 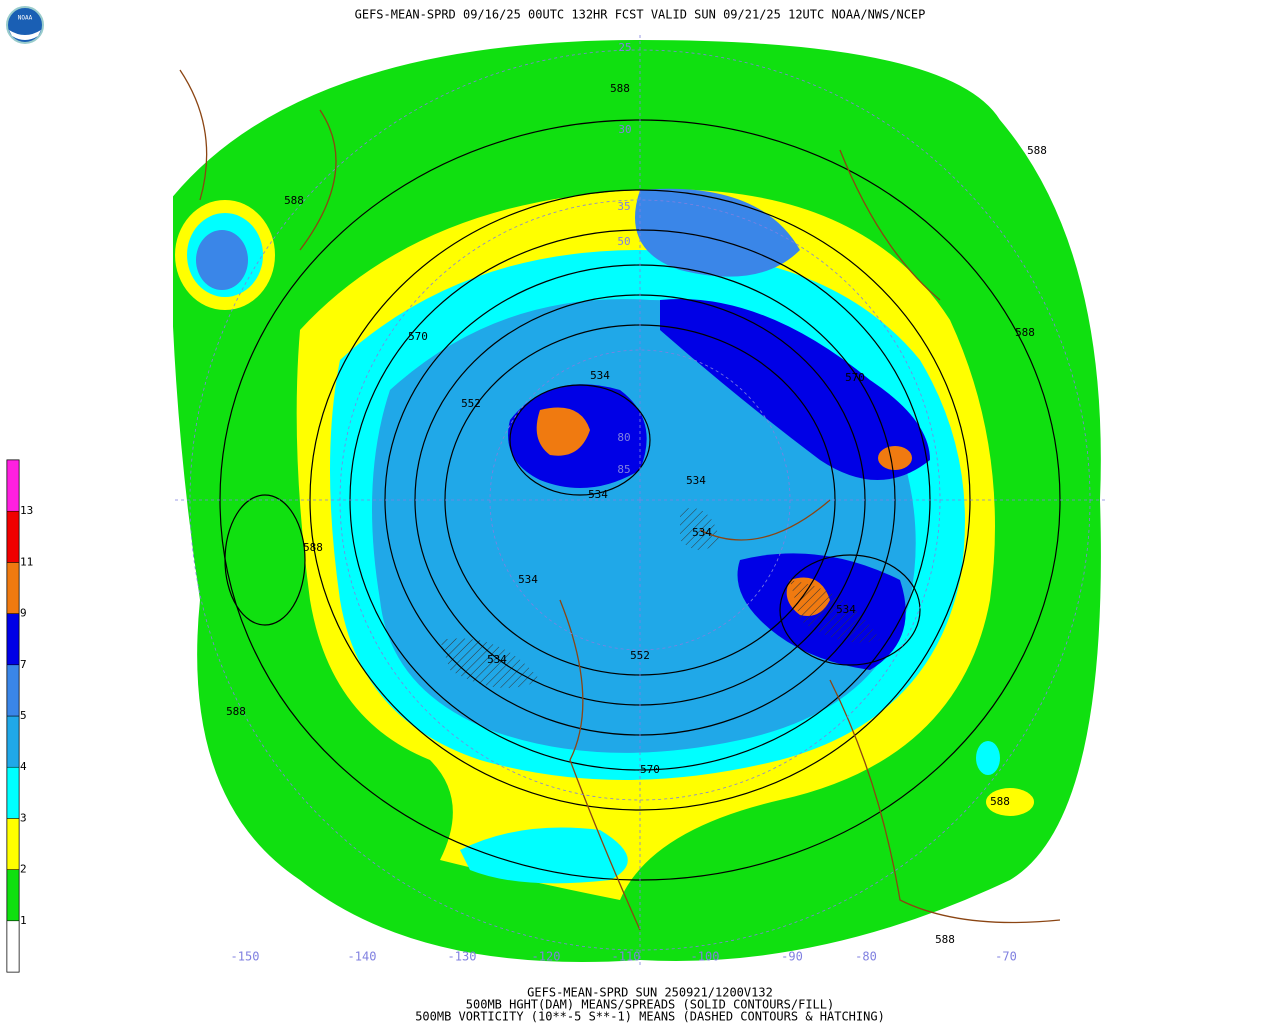 What do you see at coordinates (23, 817) in the screenshot?
I see `colorbar-label: 3` at bounding box center [23, 817].